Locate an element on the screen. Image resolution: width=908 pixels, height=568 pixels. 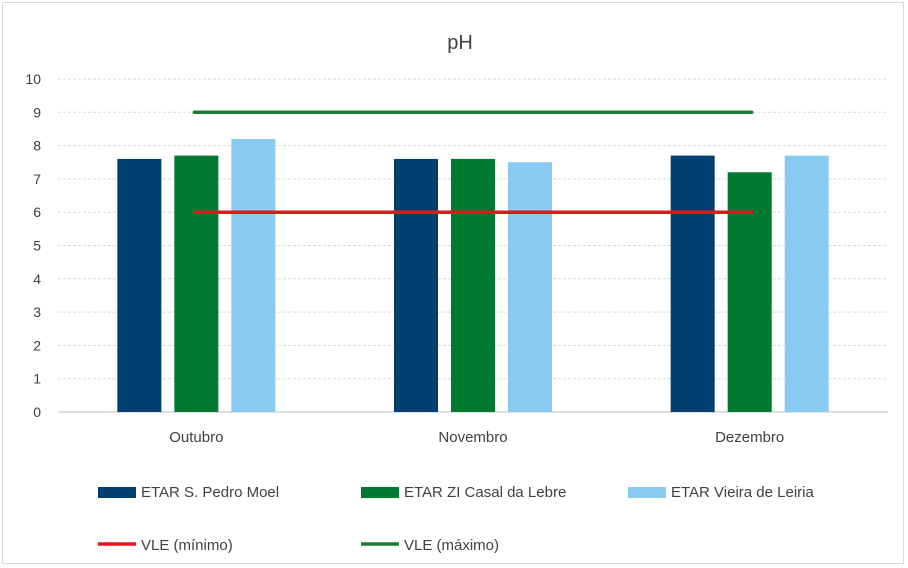
y-tick-label: 7 is located at coordinates (37, 179).